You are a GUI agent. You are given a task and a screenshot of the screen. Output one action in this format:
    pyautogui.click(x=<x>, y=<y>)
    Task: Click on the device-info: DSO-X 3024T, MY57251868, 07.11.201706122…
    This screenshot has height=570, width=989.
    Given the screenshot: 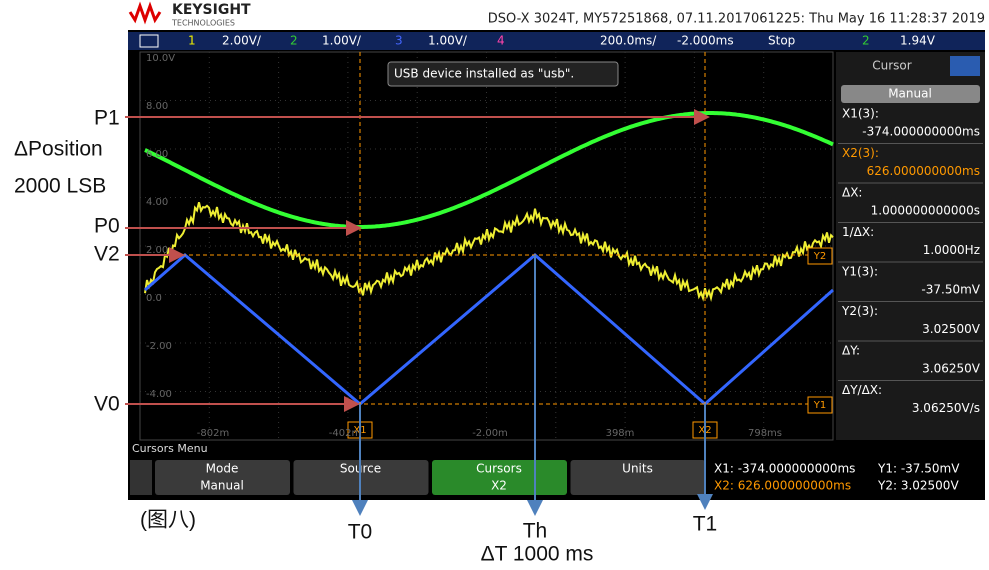 What is the action you would take?
    pyautogui.click(x=736, y=19)
    